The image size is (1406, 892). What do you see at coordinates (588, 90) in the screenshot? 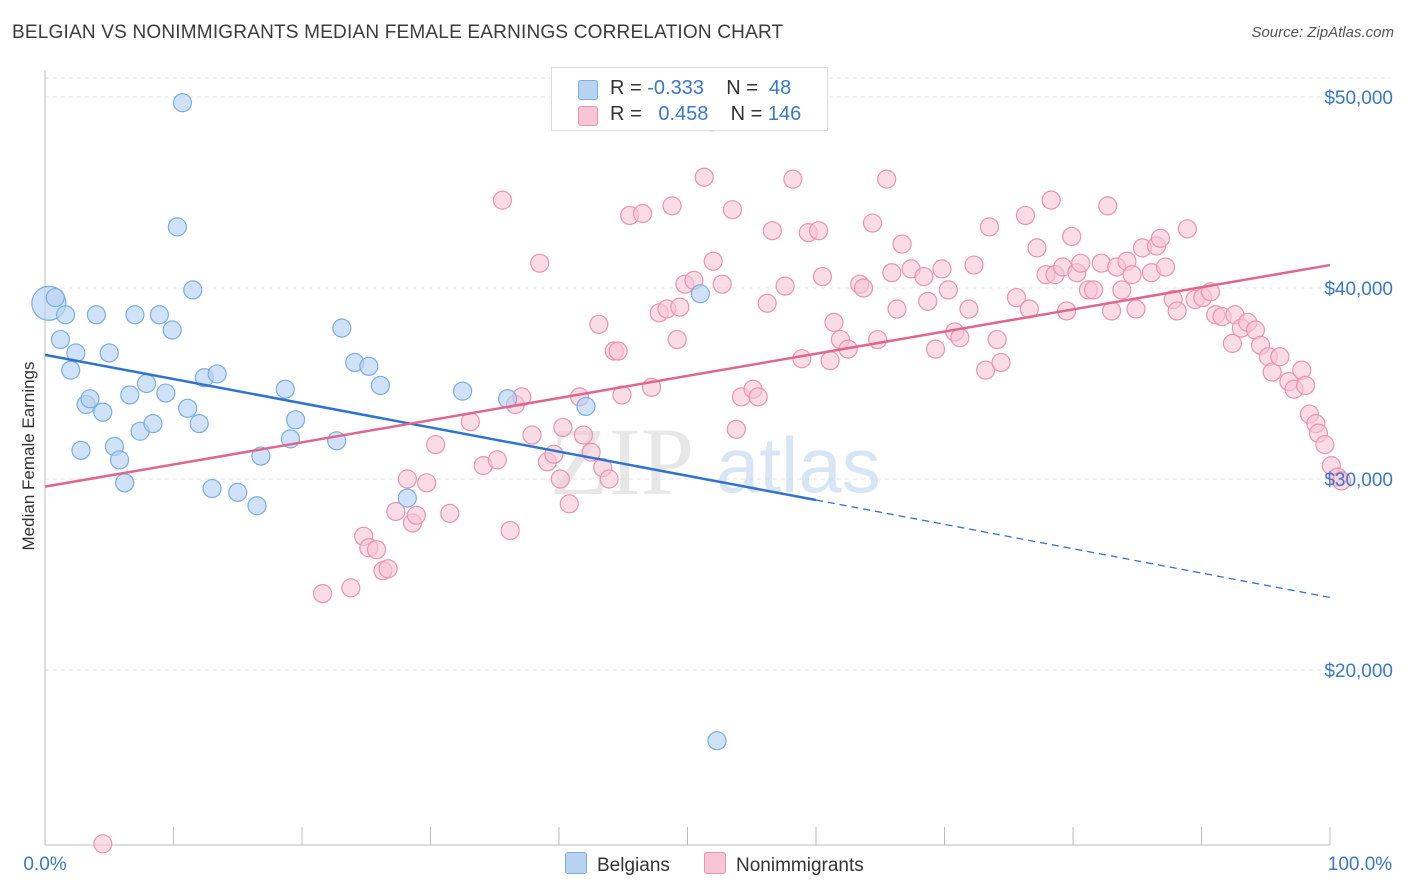
I see `belgians-swatch` at bounding box center [588, 90].